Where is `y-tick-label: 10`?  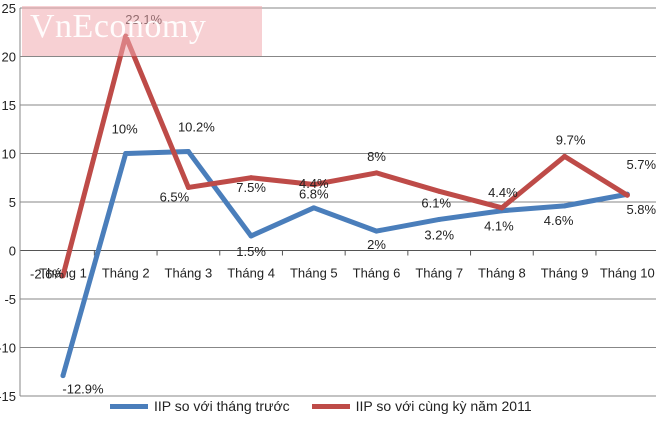 y-tick-label: 10 is located at coordinates (9, 154).